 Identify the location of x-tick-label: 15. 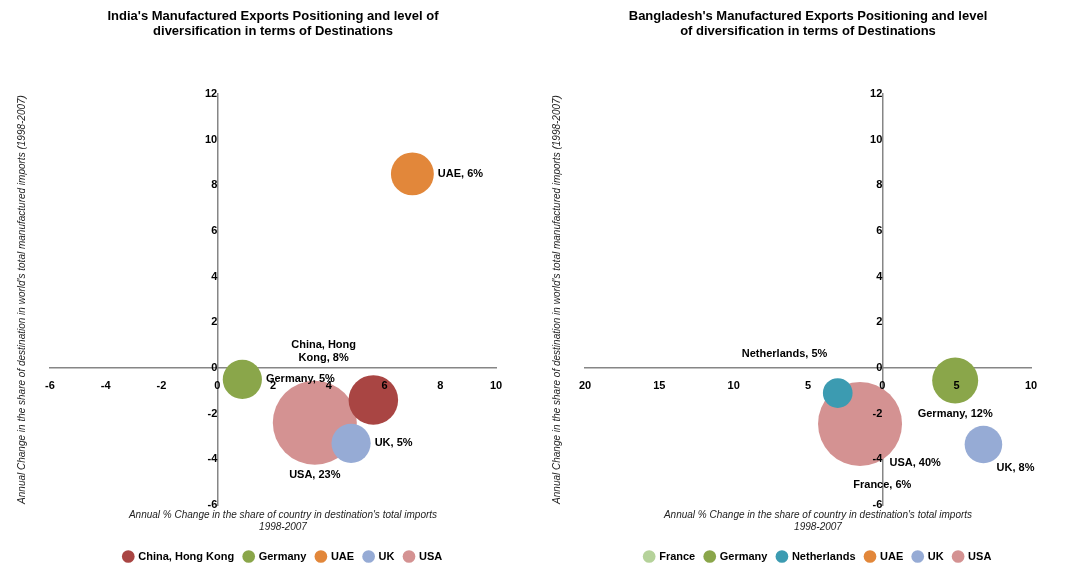
(659, 384).